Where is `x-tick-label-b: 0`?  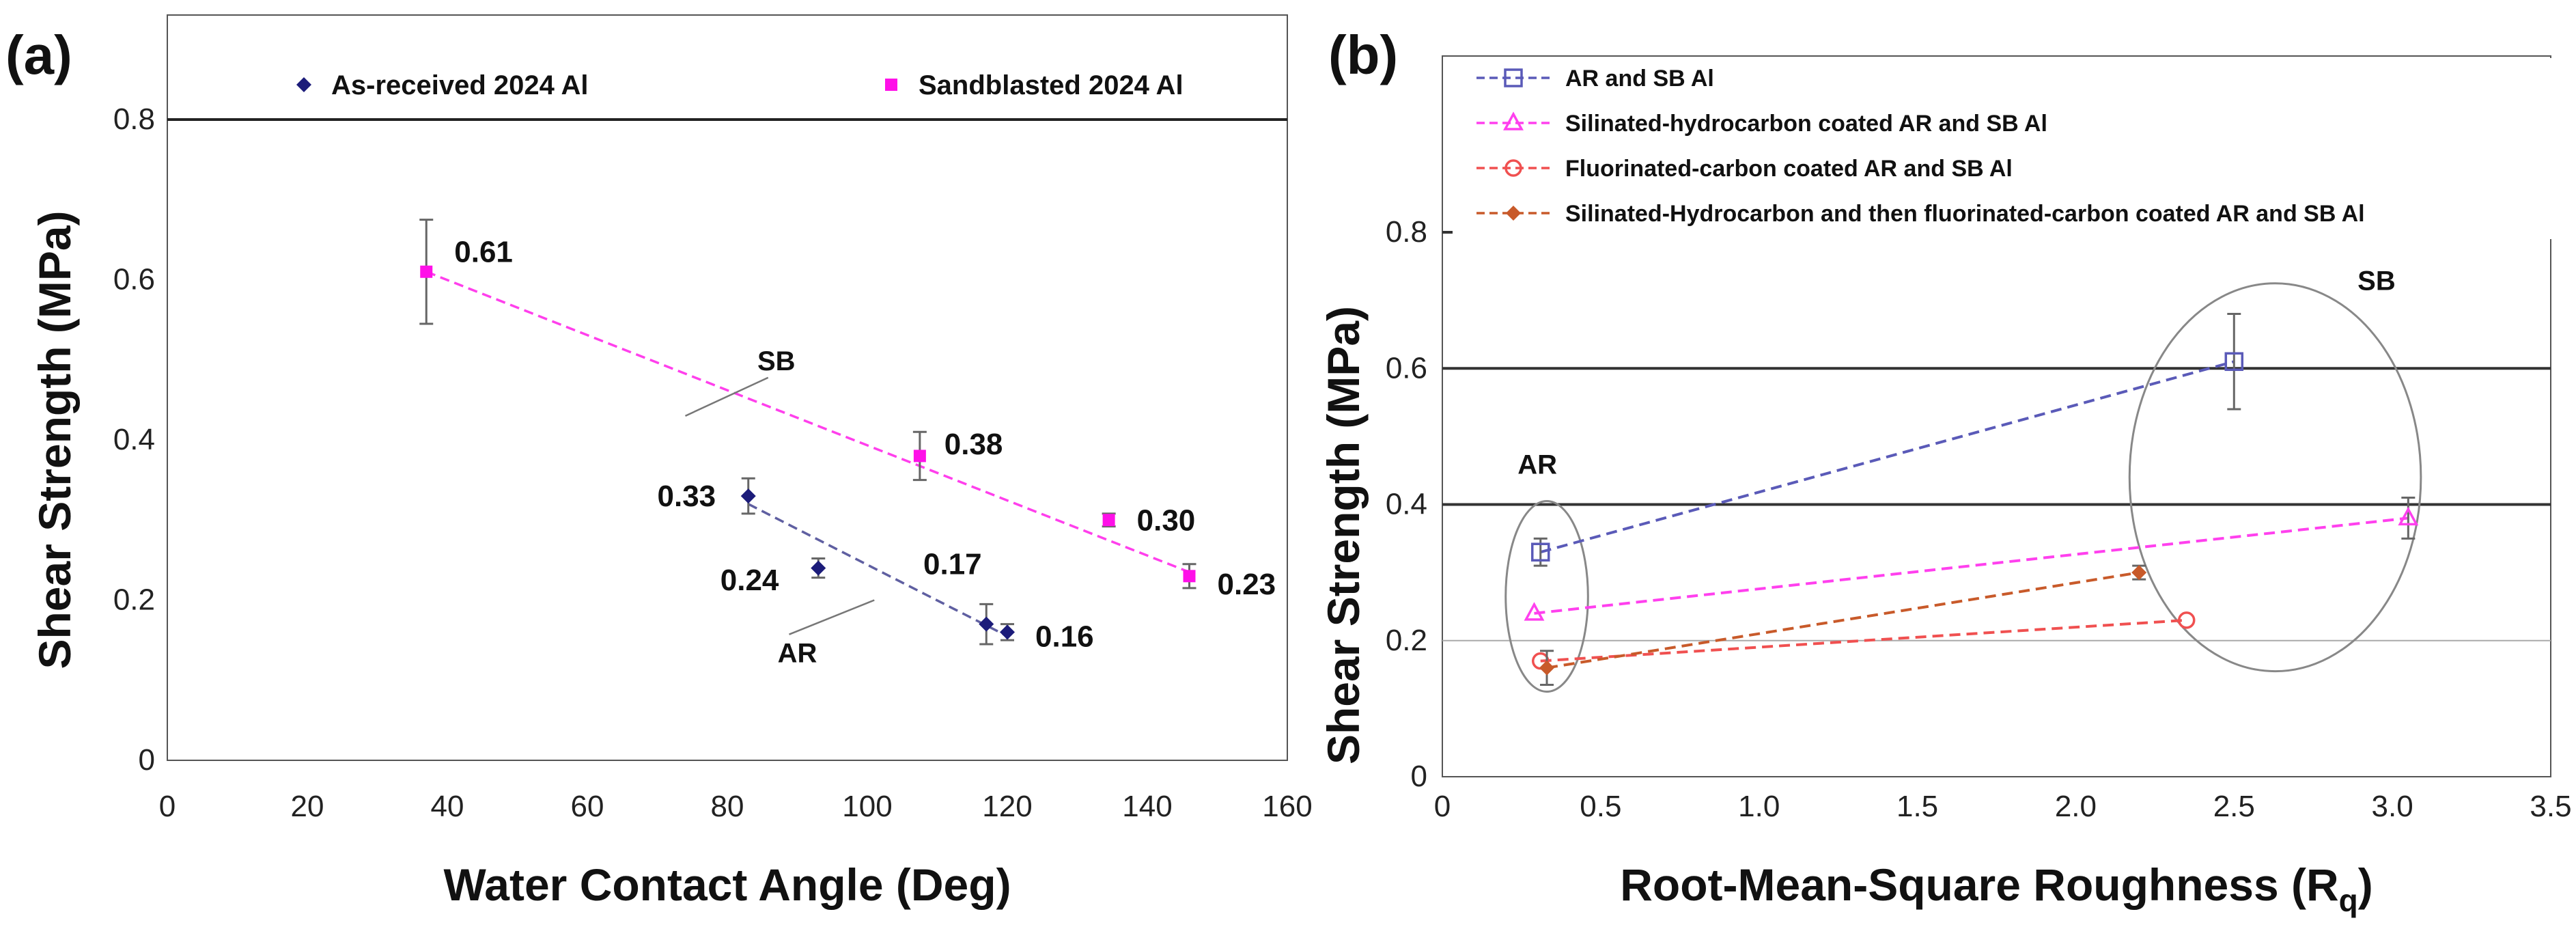
x-tick-label-b: 0 is located at coordinates (1442, 806).